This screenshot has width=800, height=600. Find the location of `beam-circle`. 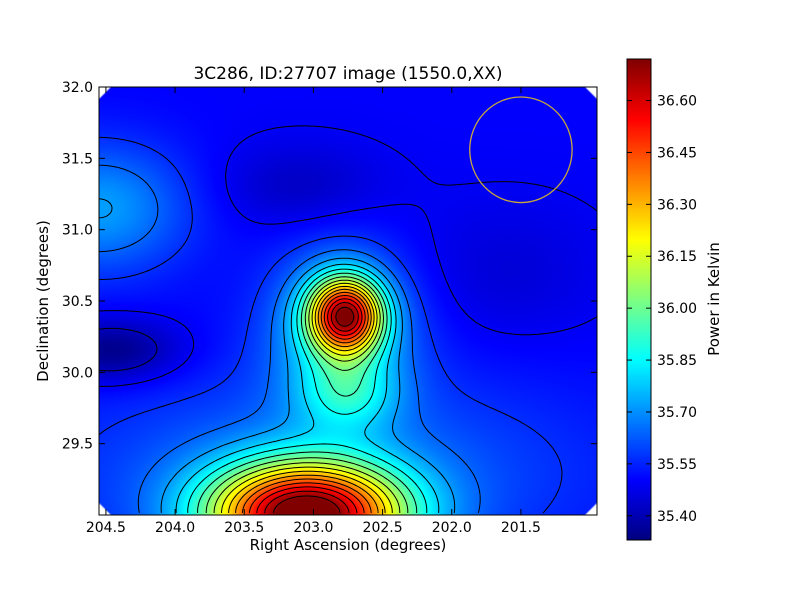

beam-circle is located at coordinates (521, 150).